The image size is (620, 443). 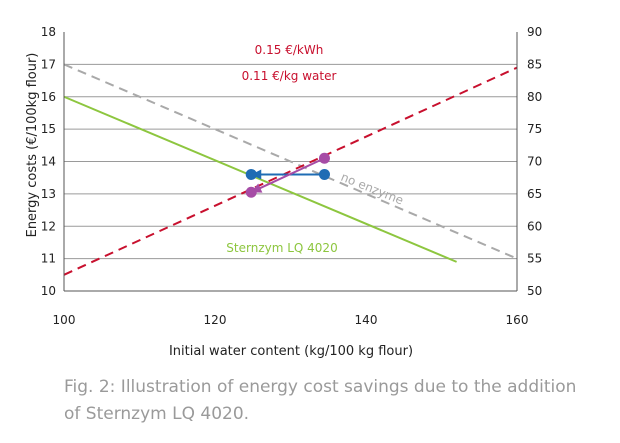 I want to click on y2-tick-label: 85, so click(x=534, y=64).